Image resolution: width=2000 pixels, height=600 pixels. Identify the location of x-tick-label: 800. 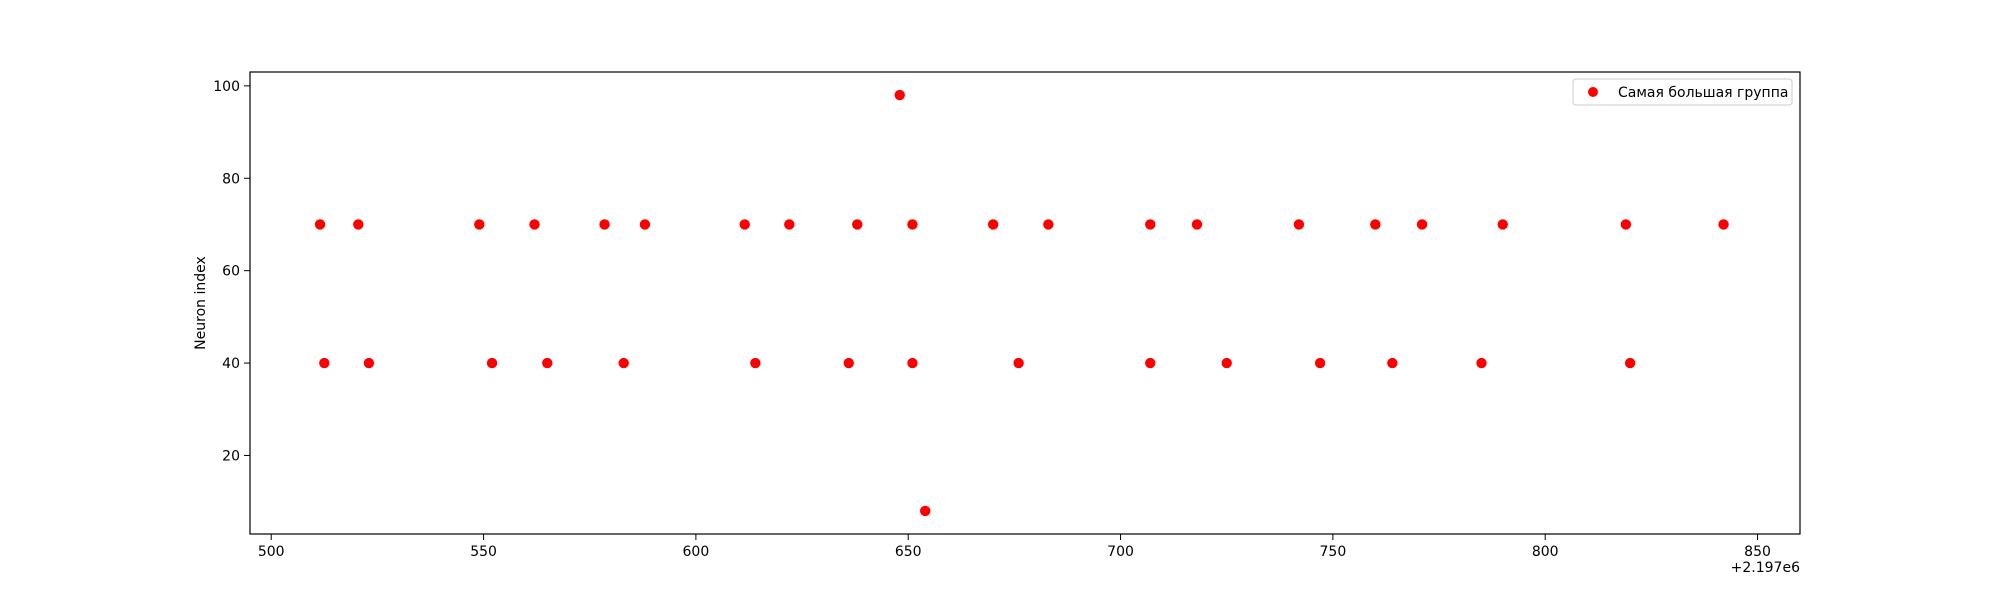
(1545, 552).